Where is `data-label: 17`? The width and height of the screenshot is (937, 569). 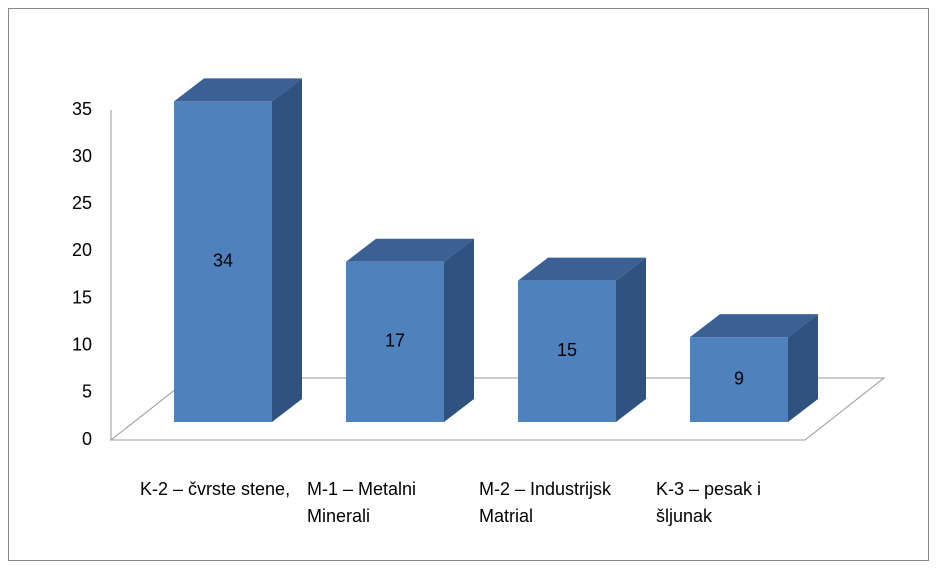
data-label: 17 is located at coordinates (395, 341).